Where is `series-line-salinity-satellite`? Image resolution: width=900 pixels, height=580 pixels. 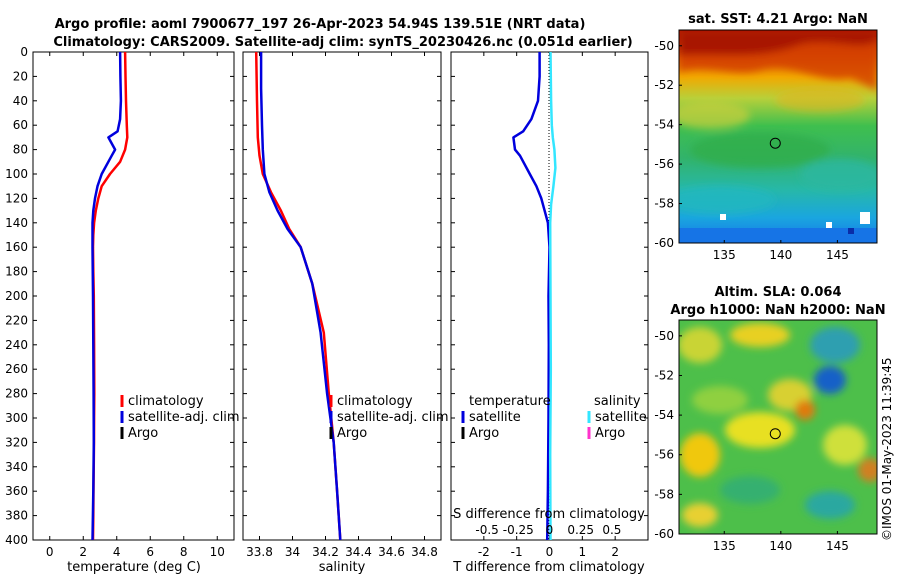 series-line-salinity-satellite is located at coordinates (552, 296).